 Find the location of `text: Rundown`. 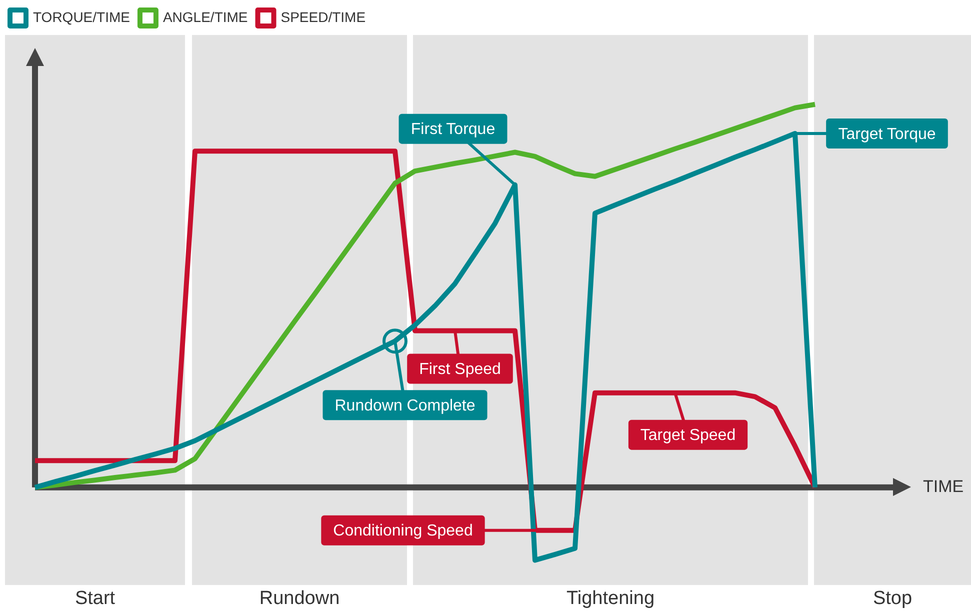

text: Rundown is located at coordinates (299, 599).